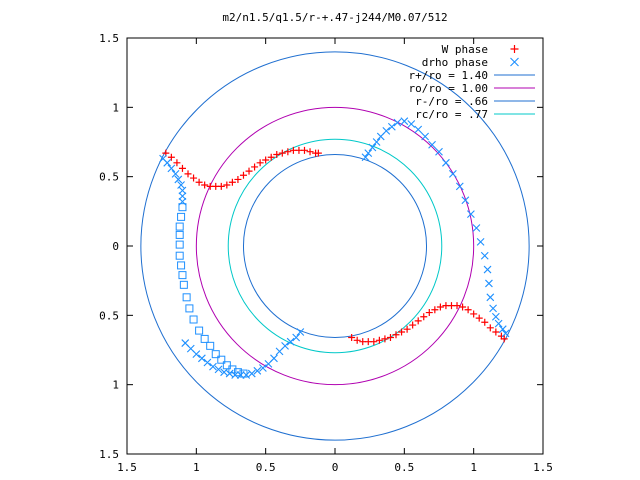 The width and height of the screenshot is (640, 480). I want to click on legend-label-4: r-/ro = .66, so click(451, 101).